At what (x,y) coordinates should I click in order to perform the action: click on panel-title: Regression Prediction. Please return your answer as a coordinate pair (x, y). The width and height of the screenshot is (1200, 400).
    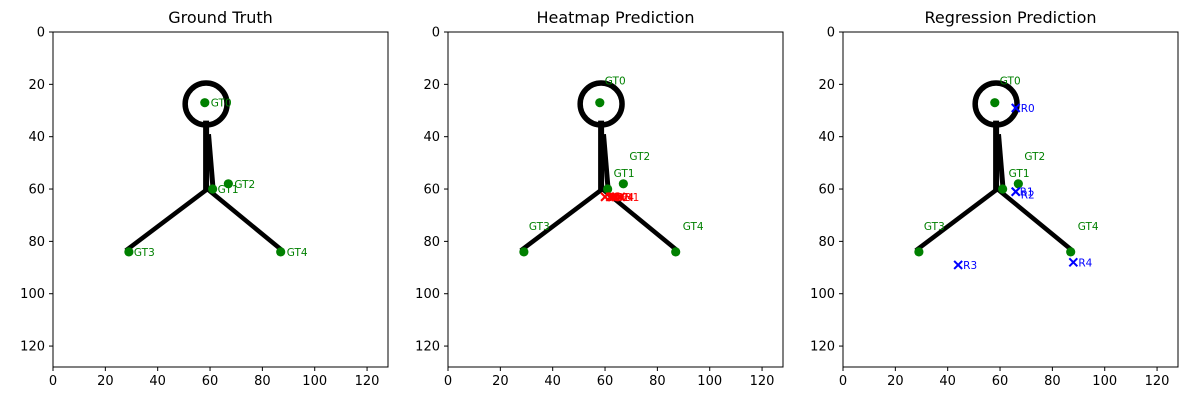
    Looking at the image, I should click on (1010, 17).